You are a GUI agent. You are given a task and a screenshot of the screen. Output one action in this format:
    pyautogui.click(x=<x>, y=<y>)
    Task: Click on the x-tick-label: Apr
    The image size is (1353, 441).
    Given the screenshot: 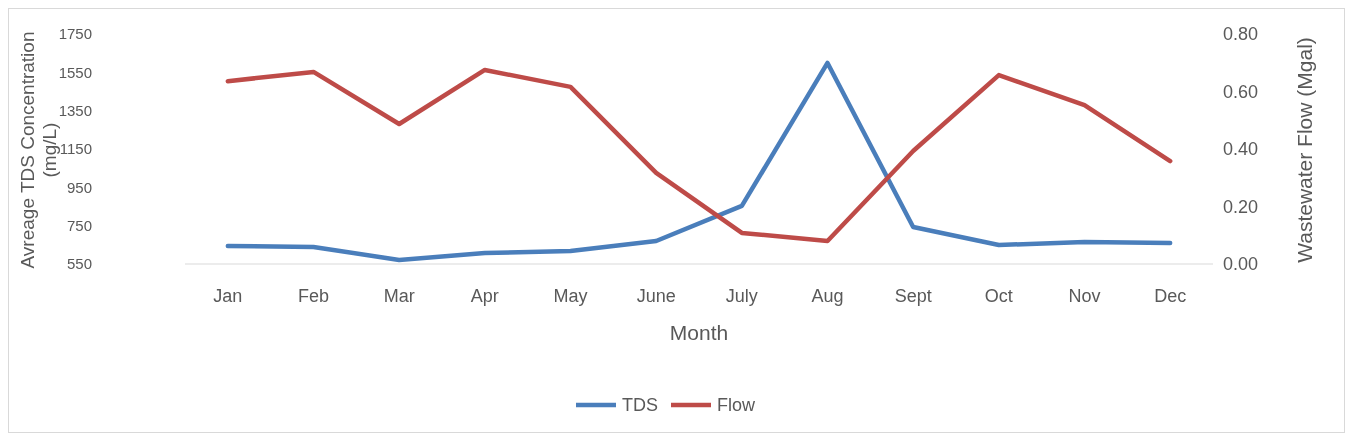 What is the action you would take?
    pyautogui.click(x=484, y=296)
    